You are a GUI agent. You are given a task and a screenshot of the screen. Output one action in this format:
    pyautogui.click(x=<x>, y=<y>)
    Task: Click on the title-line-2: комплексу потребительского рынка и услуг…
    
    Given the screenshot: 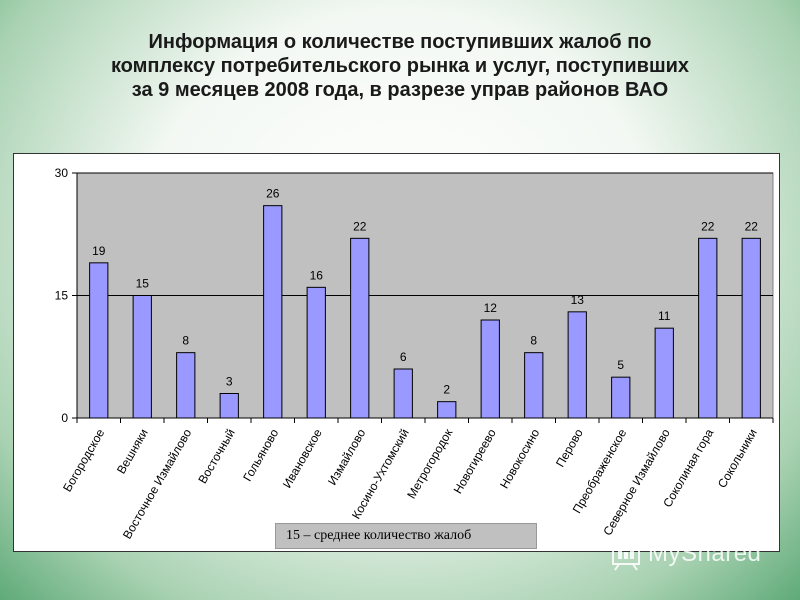 What is the action you would take?
    pyautogui.click(x=400, y=66)
    